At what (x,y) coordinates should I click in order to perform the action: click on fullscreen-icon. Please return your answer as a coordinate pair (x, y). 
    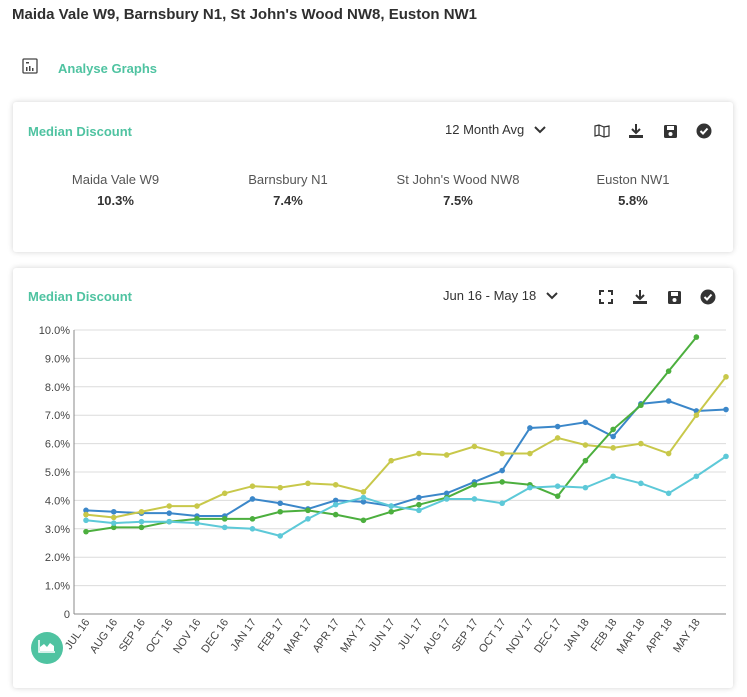
    Looking at the image, I should click on (606, 297).